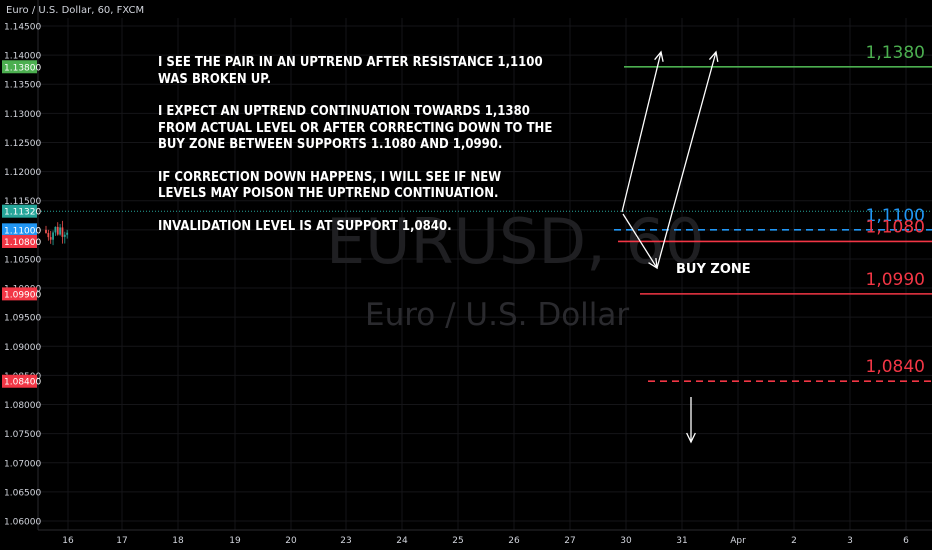  What do you see at coordinates (178, 541) in the screenshot?
I see `time-tick-label: 18` at bounding box center [178, 541].